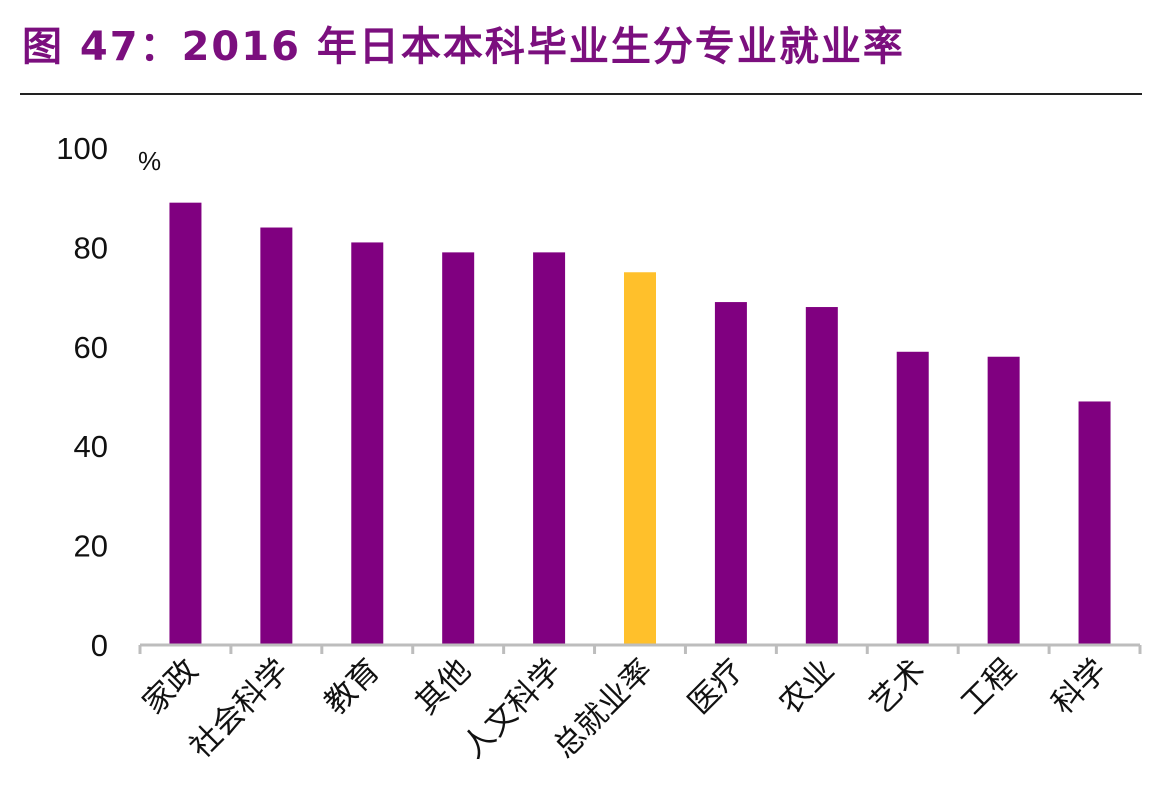 The image size is (1156, 810). Describe the element at coordinates (806, 686) in the screenshot. I see `x-category-label: 农业` at that location.